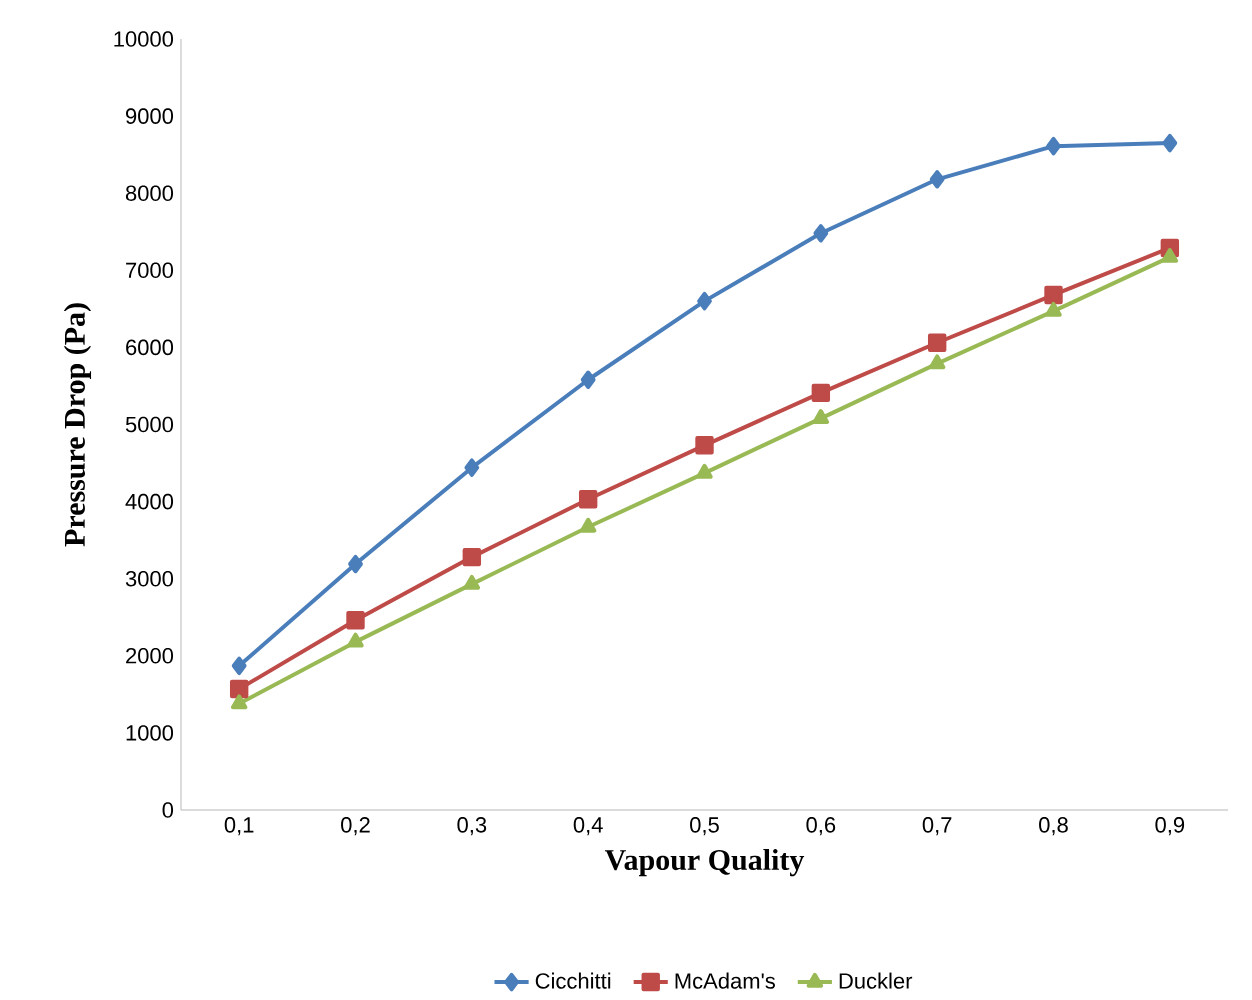 The width and height of the screenshot is (1252, 1000). What do you see at coordinates (704, 826) in the screenshot?
I see `x-tick-label: 0,5` at bounding box center [704, 826].